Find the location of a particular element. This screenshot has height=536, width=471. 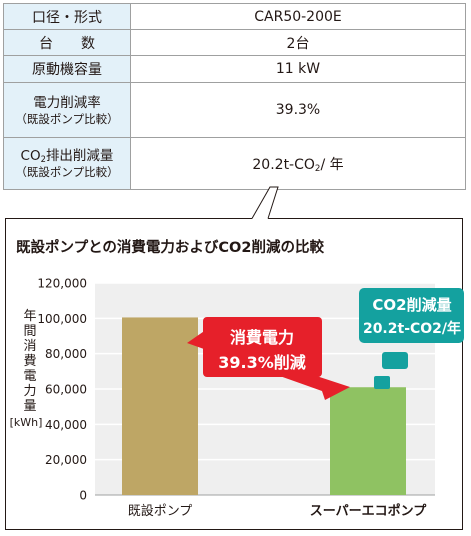

y-label-char: 間 is located at coordinates (29, 331).